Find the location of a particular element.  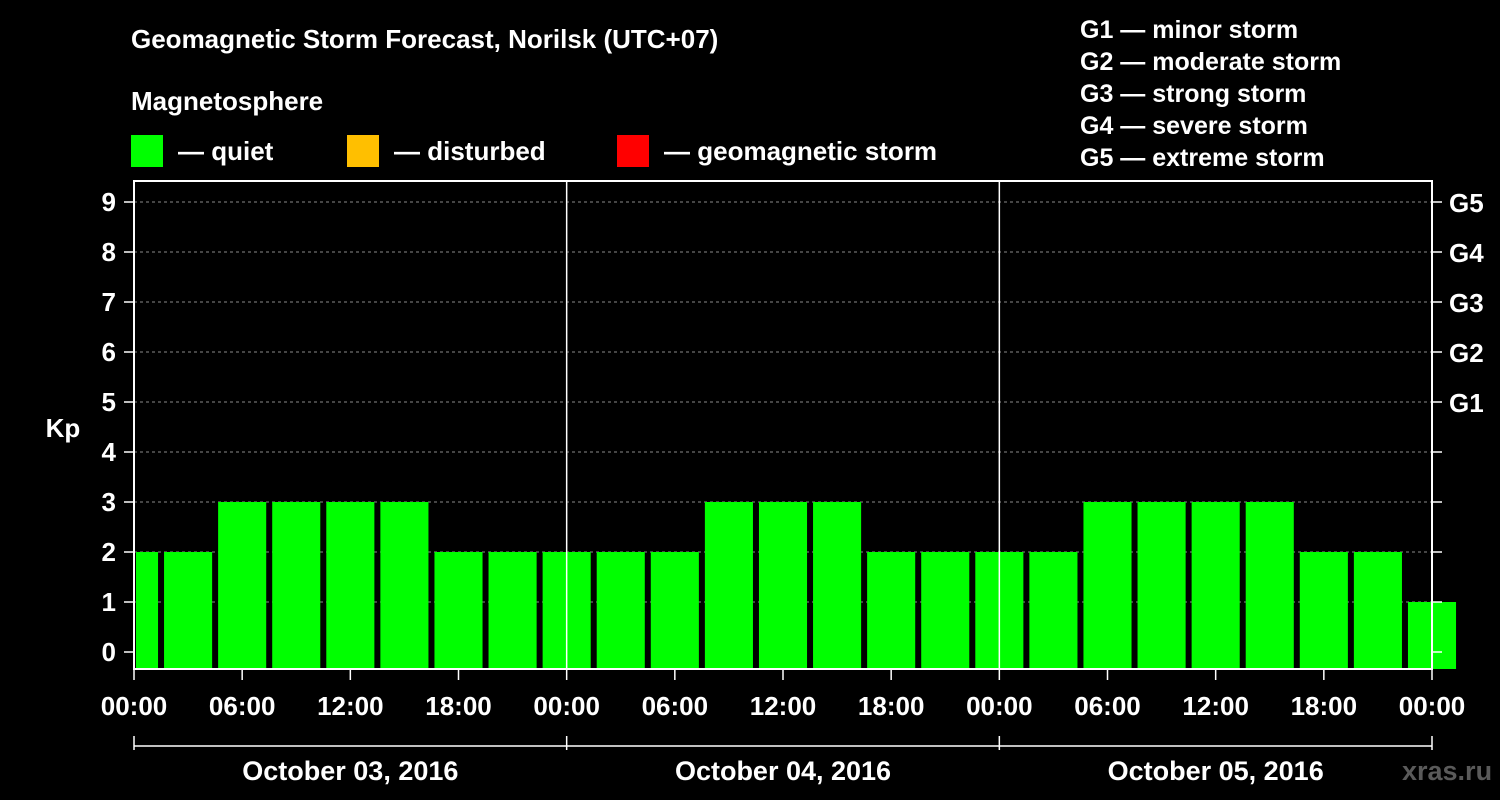

g-scale-label: G3 is located at coordinates (1466, 303).